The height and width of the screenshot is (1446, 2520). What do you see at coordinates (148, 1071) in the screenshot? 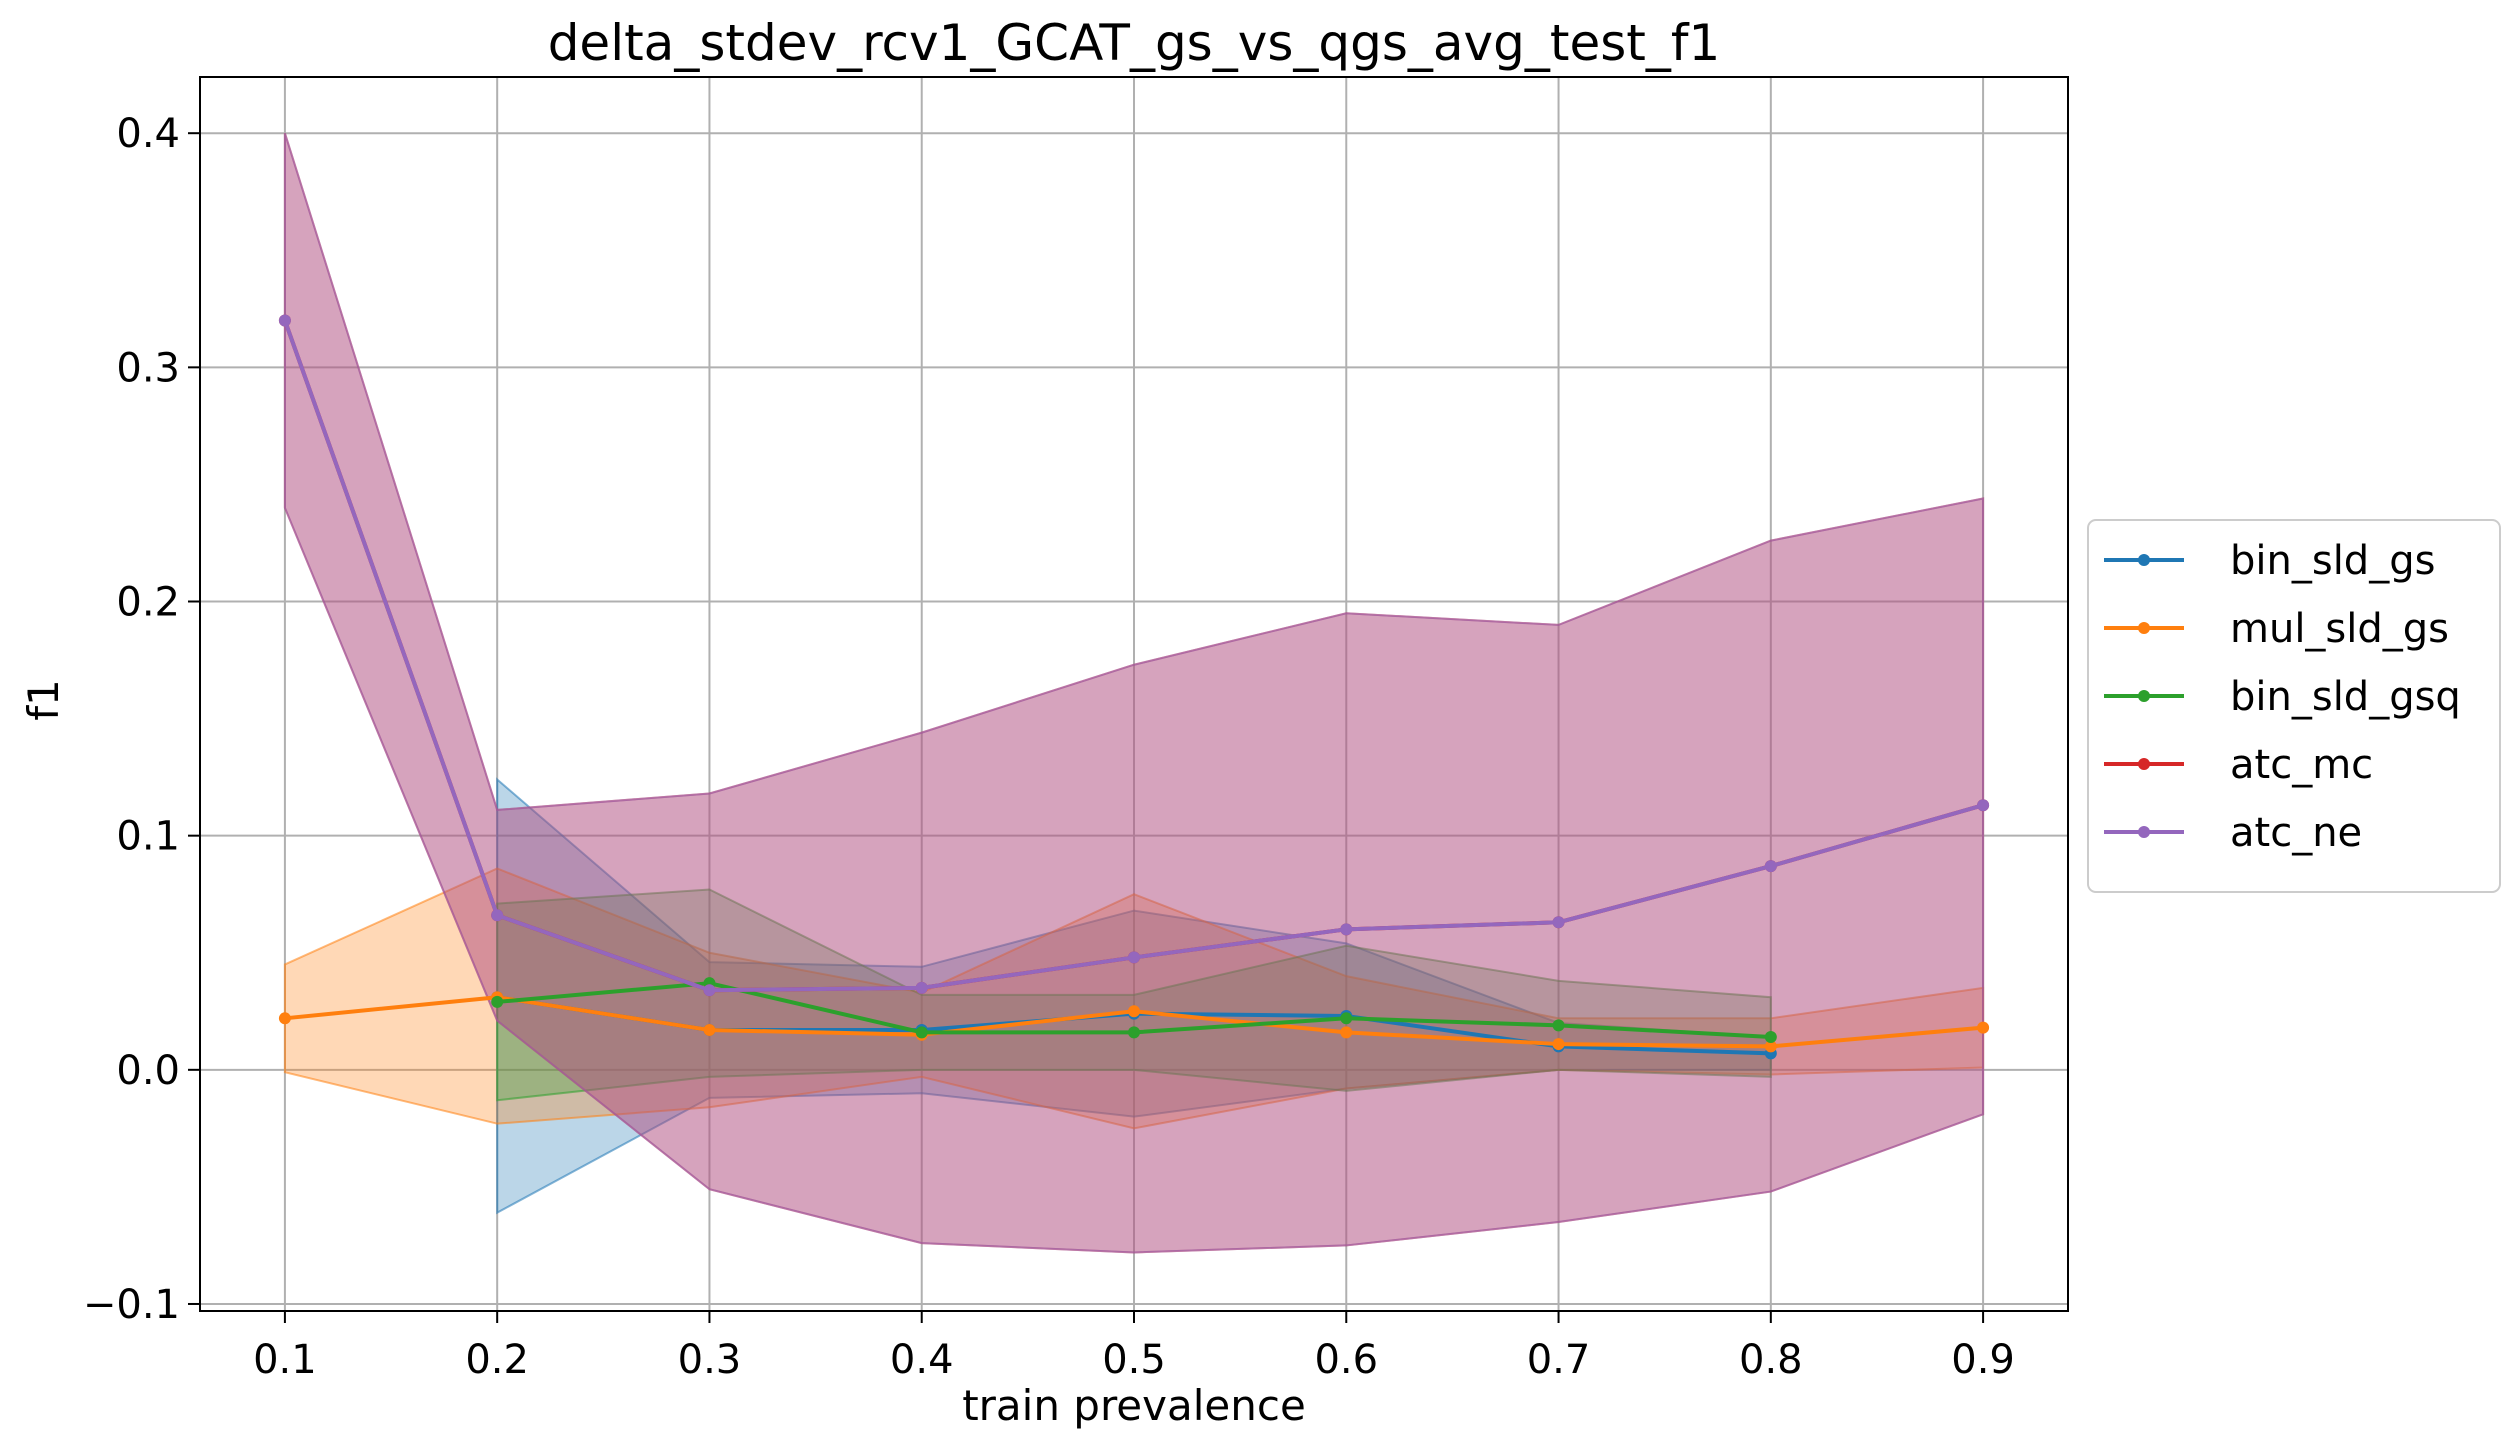
I see `y-tick-label: 0.0` at bounding box center [148, 1071].